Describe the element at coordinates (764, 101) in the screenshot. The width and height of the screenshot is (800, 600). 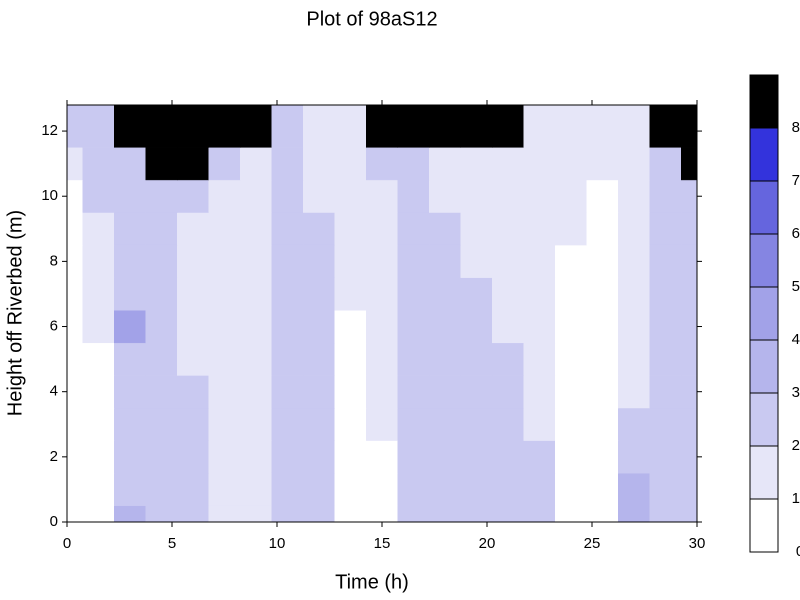
I see `colorbar-swatch` at that location.